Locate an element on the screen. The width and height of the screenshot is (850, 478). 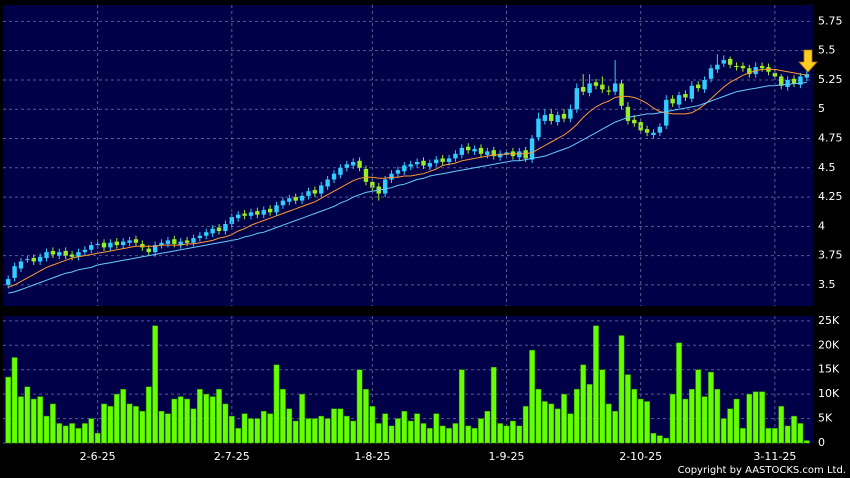
y-tick-label: 5.25 is located at coordinates (830, 79).